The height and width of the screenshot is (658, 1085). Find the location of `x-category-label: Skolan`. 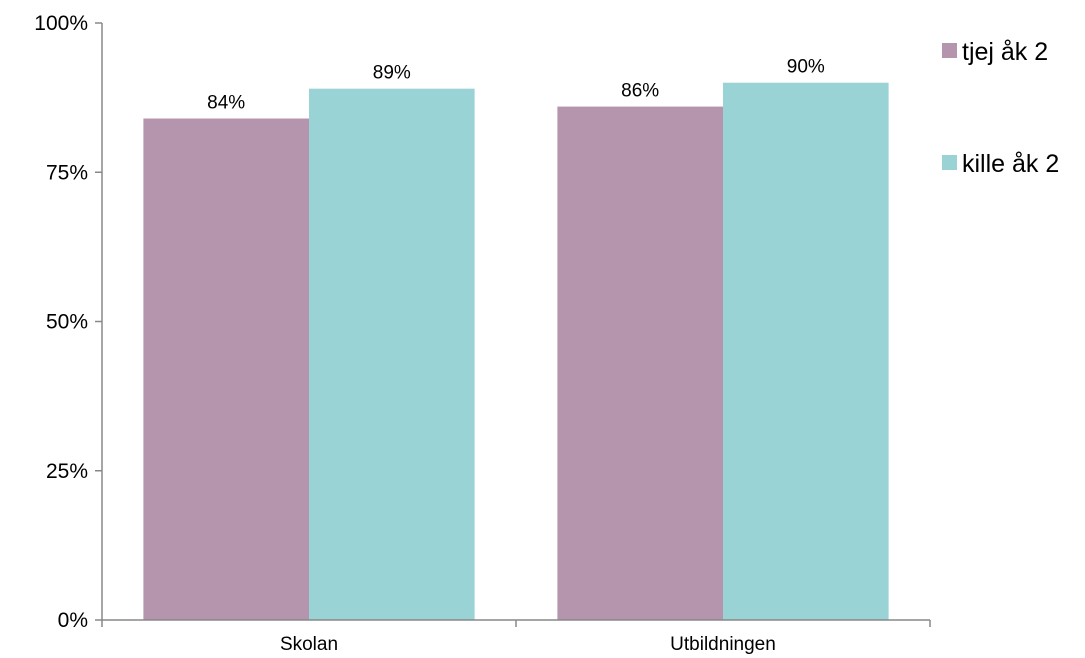

x-category-label: Skolan is located at coordinates (309, 644).